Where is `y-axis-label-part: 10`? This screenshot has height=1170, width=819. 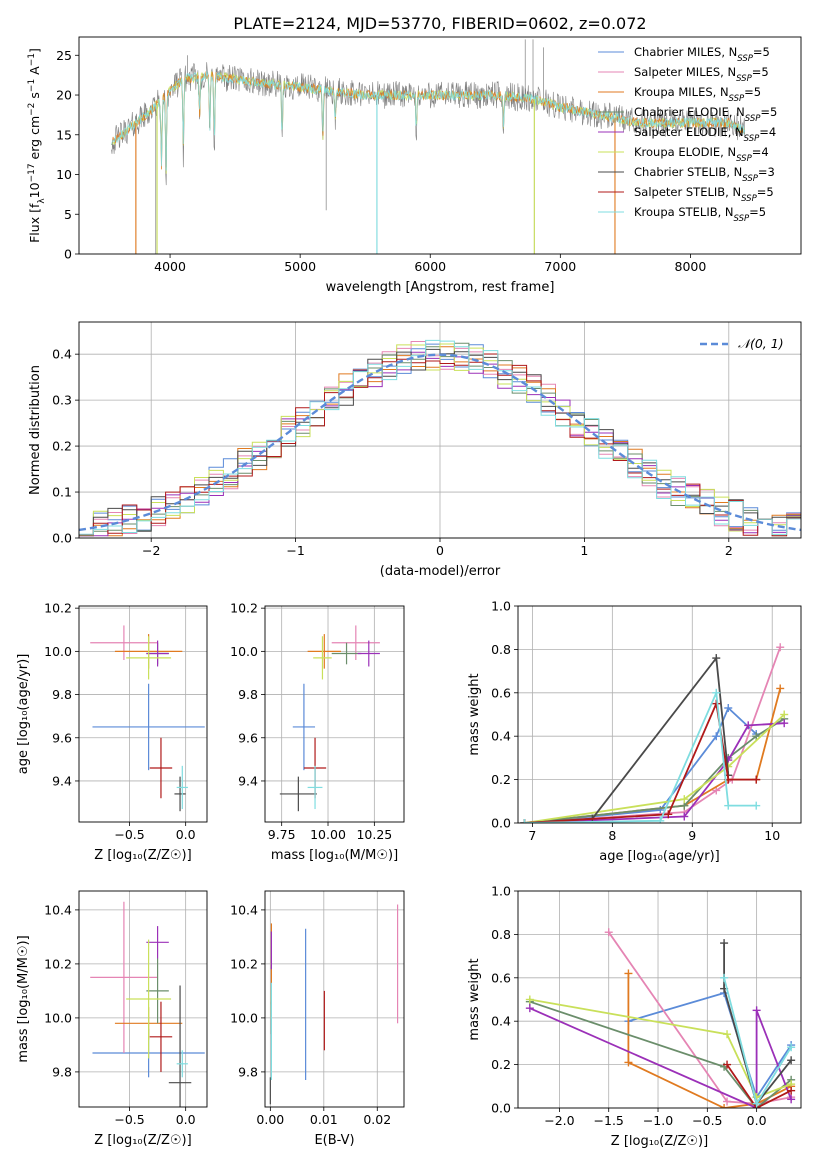 y-axis-label-part: 10 is located at coordinates (34, 190).